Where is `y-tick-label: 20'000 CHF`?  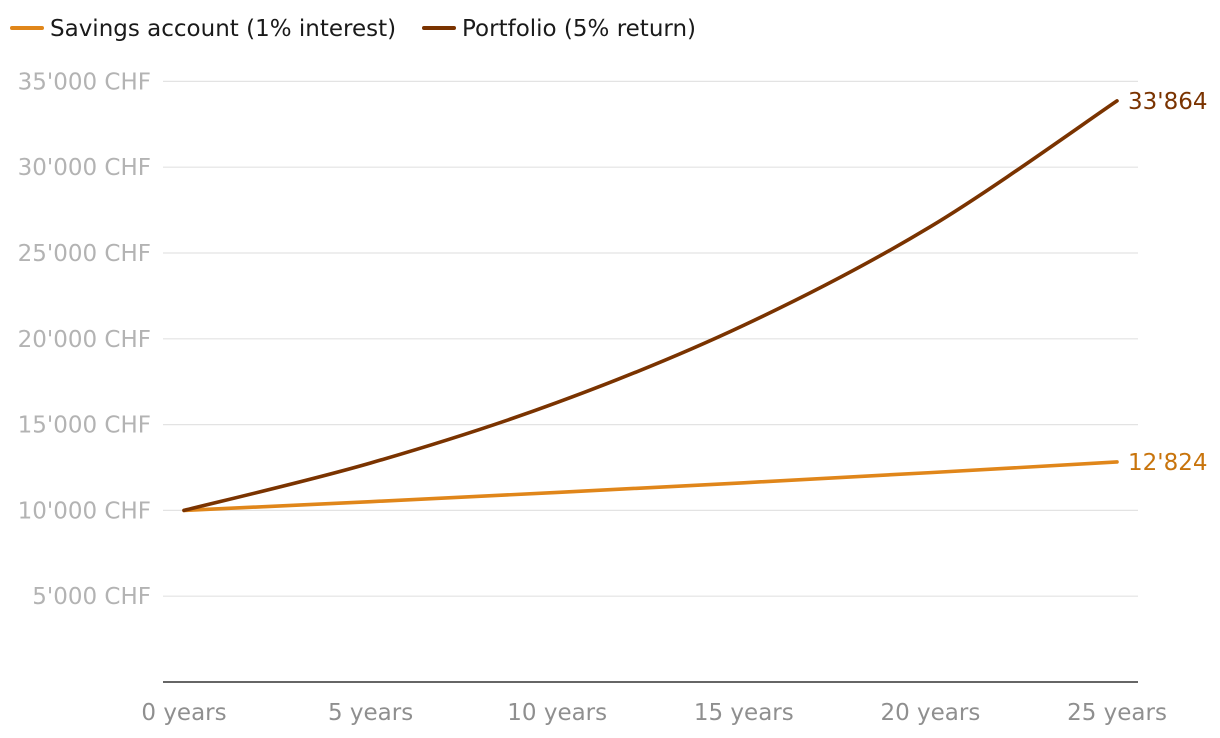 y-tick-label: 20'000 CHF is located at coordinates (84, 340).